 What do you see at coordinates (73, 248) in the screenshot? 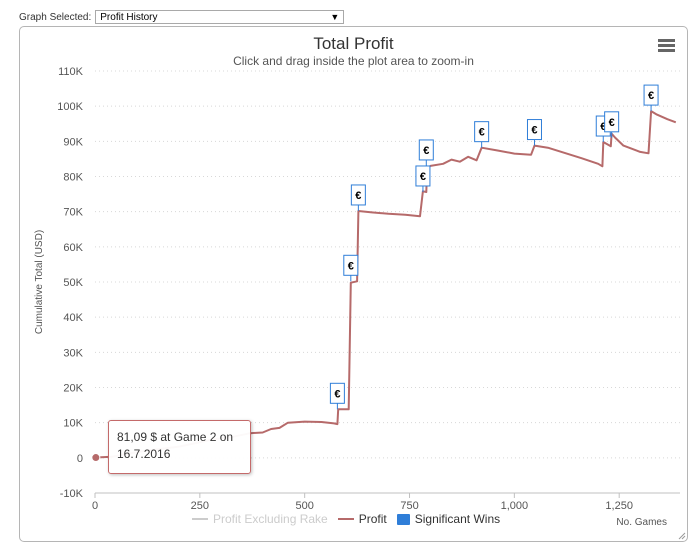
I see `y-tick-label: 60K` at bounding box center [73, 248].